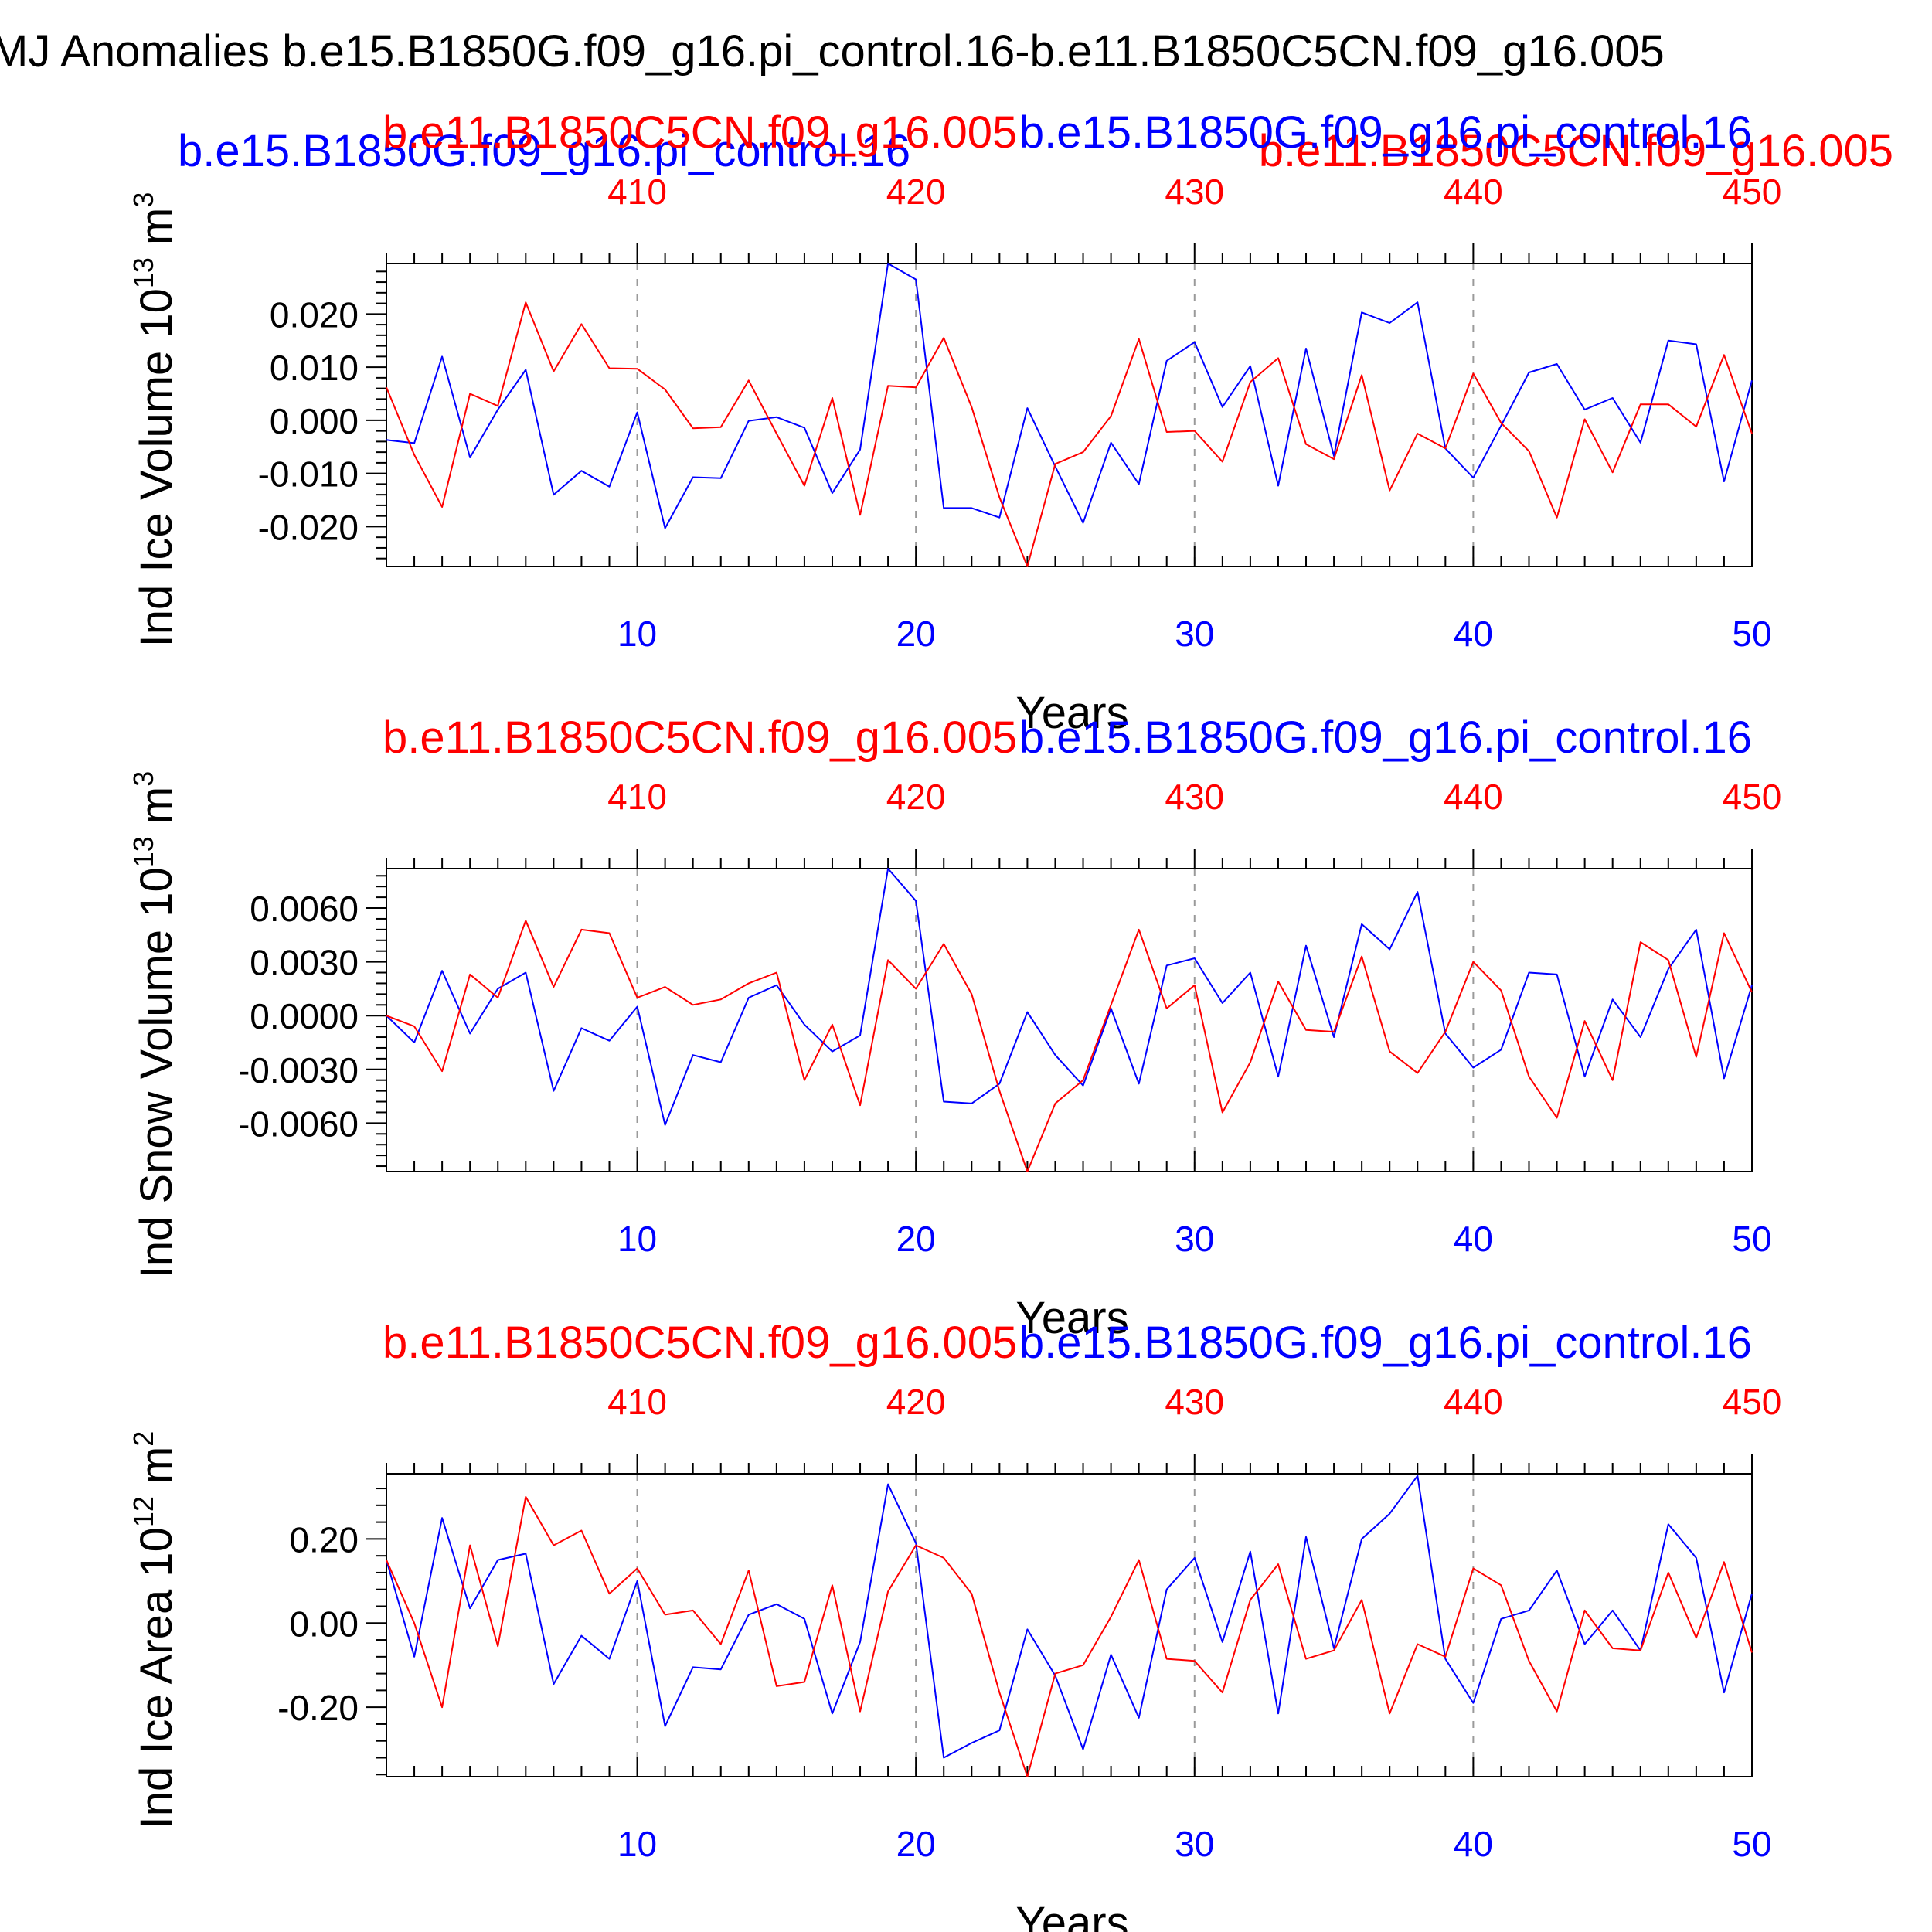 The image size is (1932, 1932). I want to click on y-axis-label-base: Ind Ice Area 10, so click(157, 1678).